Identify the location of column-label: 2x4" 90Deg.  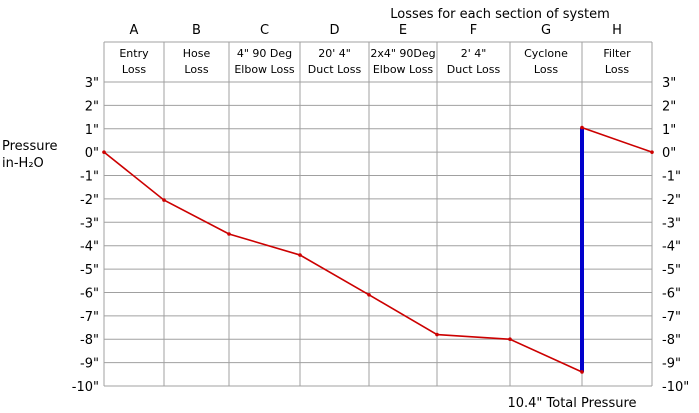
(402, 53).